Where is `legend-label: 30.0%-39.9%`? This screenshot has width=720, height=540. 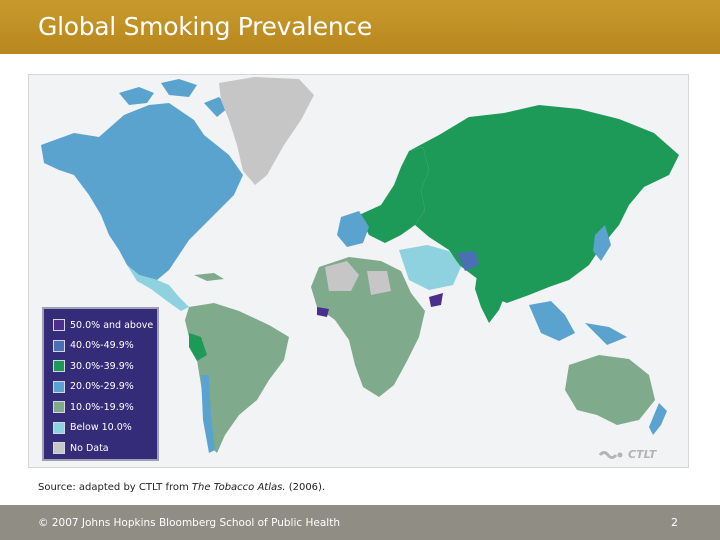
legend-label: 30.0%-39.9% is located at coordinates (102, 366).